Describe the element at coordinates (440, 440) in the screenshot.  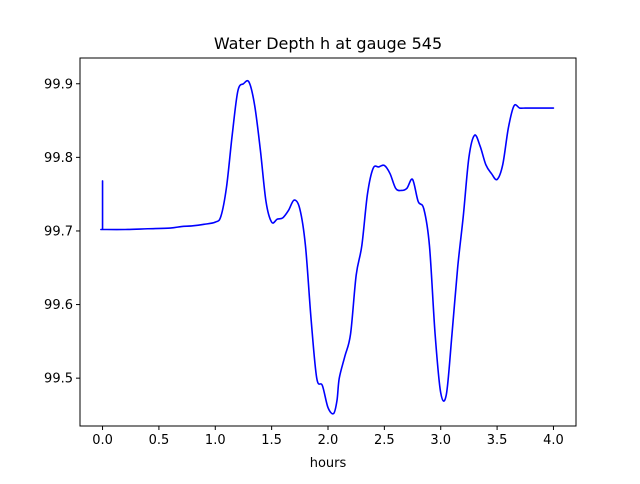
I see `x-tick-label: 3.0` at that location.